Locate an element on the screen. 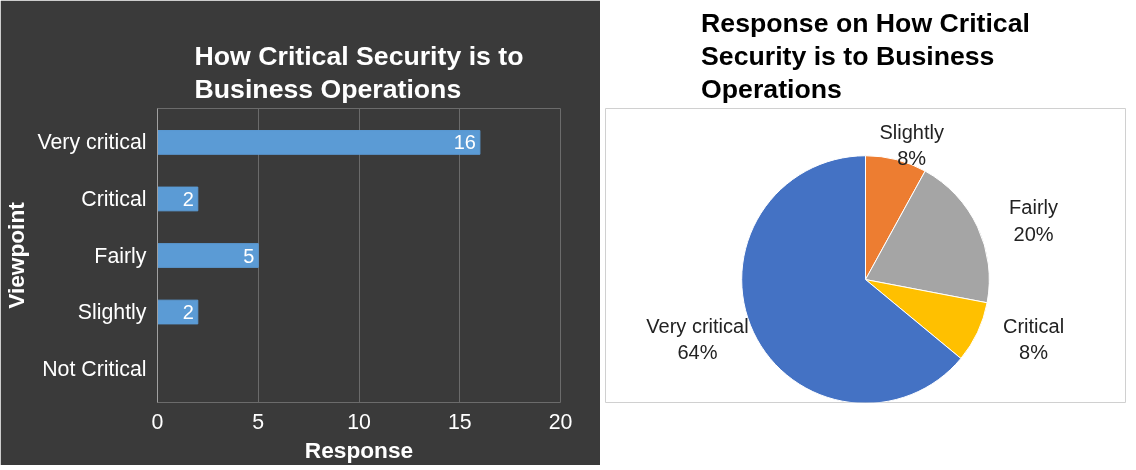 The image size is (1136, 470). y-tick-label: Very critical is located at coordinates (92, 142).